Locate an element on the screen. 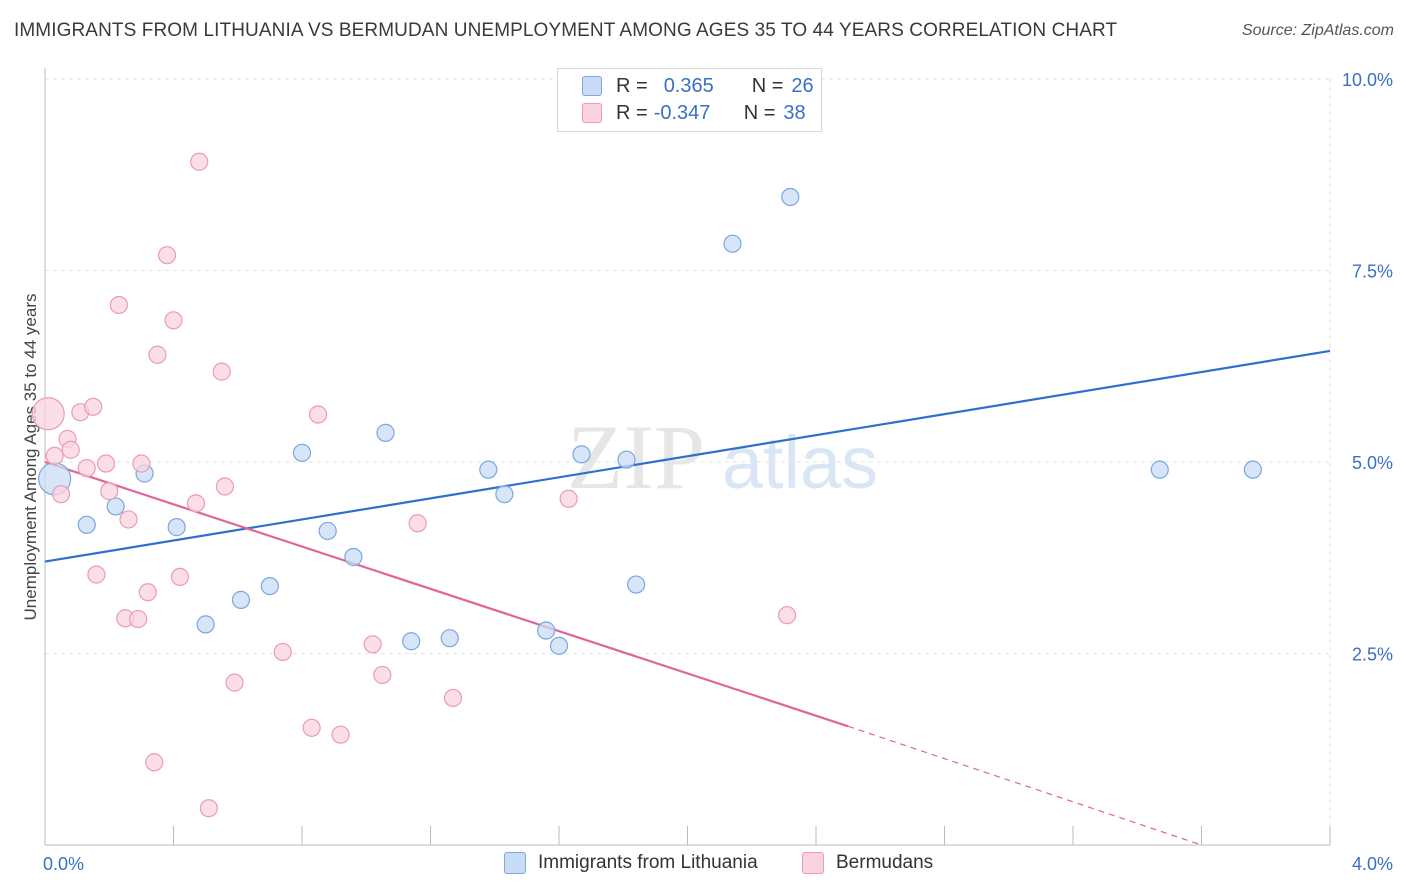  watermark-atlas: atlas is located at coordinates (800, 462).